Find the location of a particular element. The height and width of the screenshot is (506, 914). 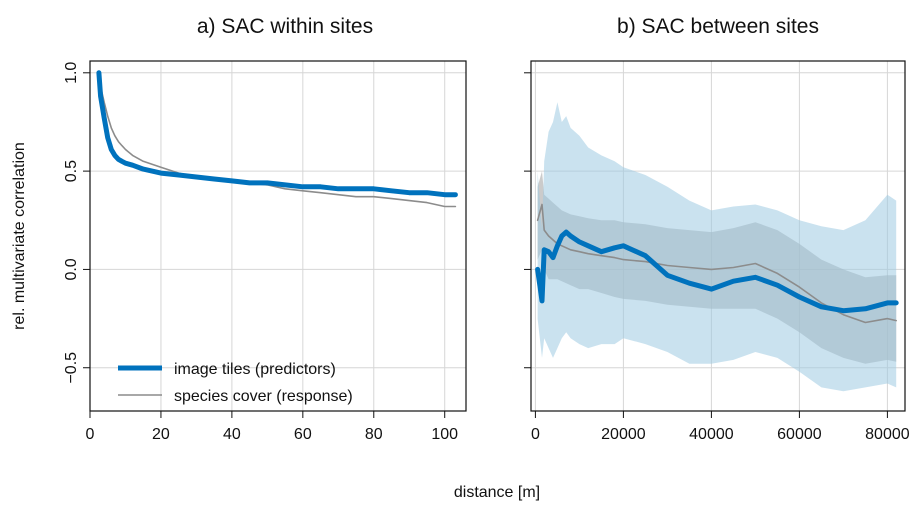

x-tick-label: 60 is located at coordinates (303, 434).